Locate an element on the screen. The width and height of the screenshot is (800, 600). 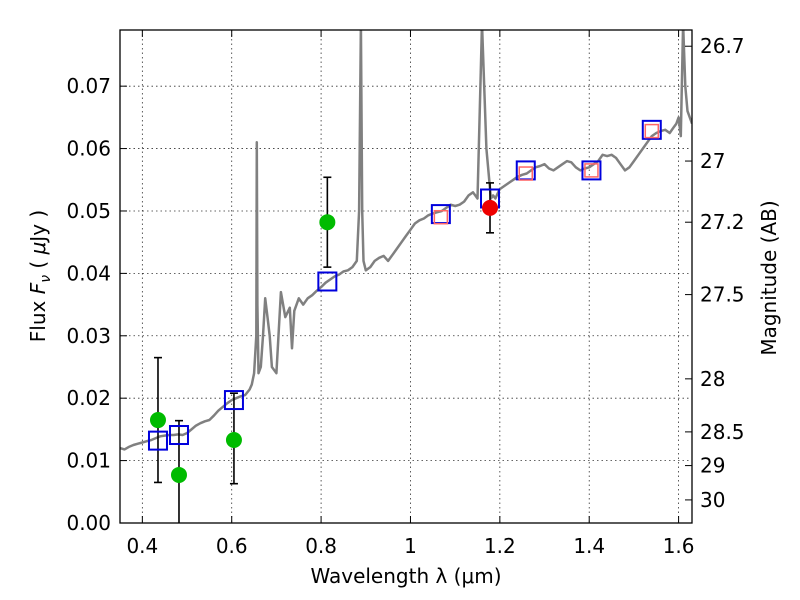
y-tick-label: 0.02 is located at coordinates (88, 398).